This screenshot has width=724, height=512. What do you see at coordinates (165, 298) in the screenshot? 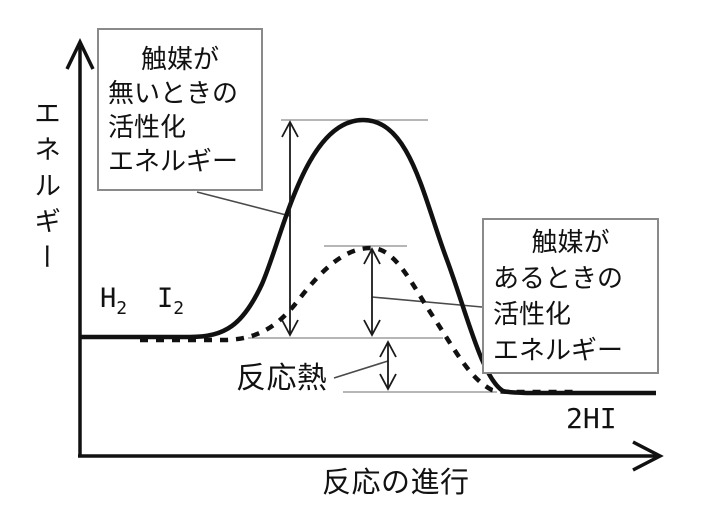
I see `reactant-i2-base: I` at bounding box center [165, 298].